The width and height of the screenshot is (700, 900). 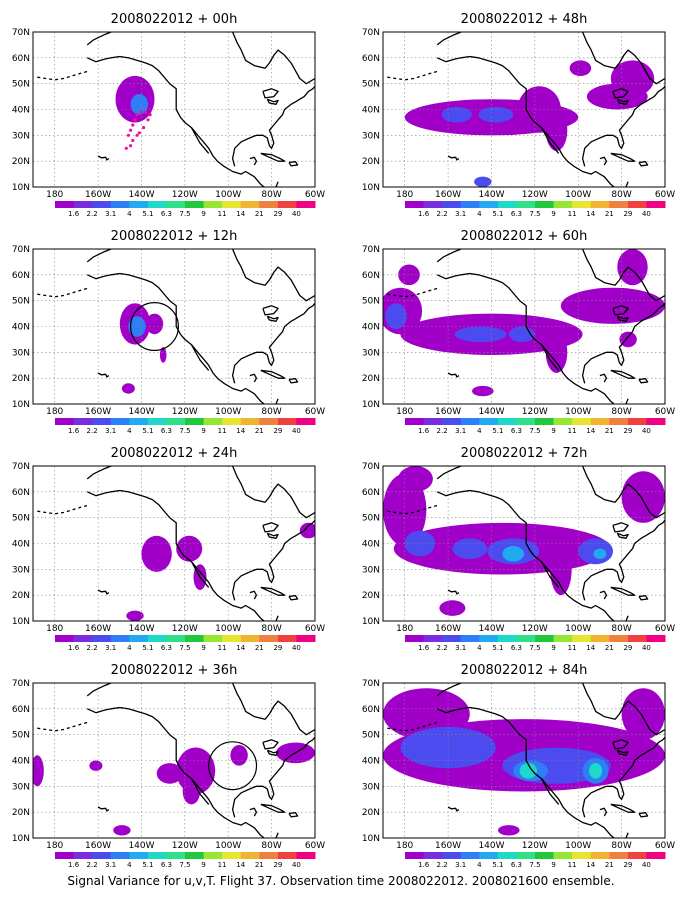 I want to click on hawaii-islands, so click(x=103, y=592).